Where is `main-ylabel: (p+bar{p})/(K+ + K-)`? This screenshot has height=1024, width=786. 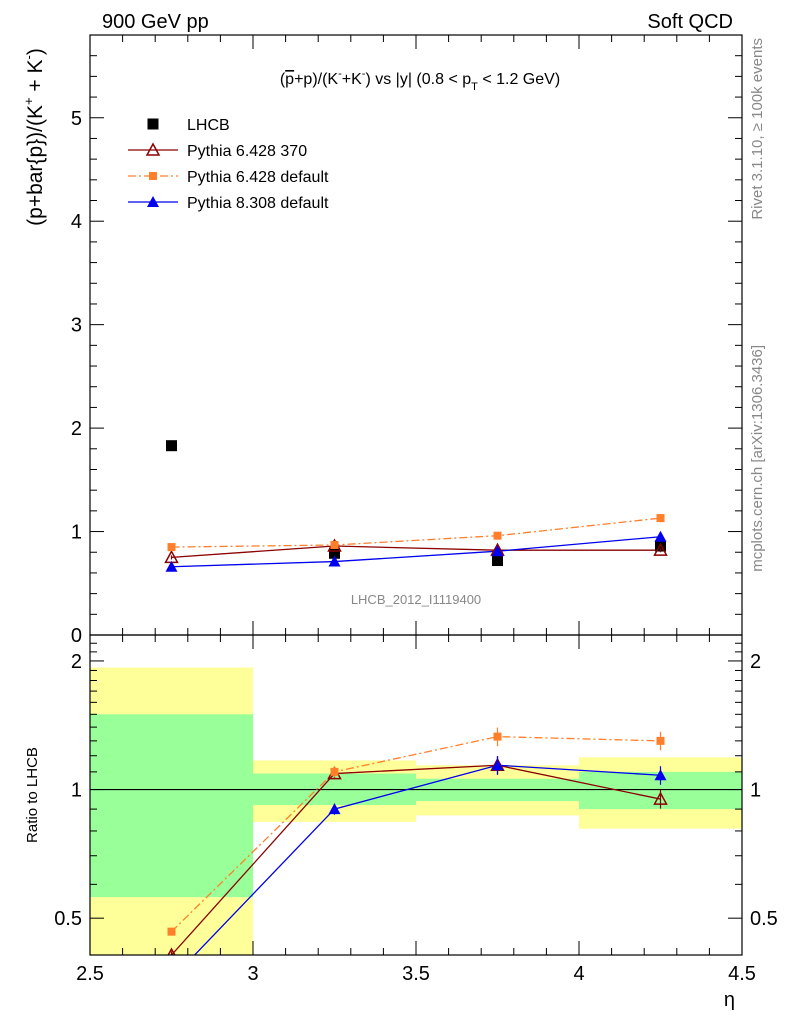
main-ylabel: (p+bar{p})/(K+ + K-) is located at coordinates (34, 137).